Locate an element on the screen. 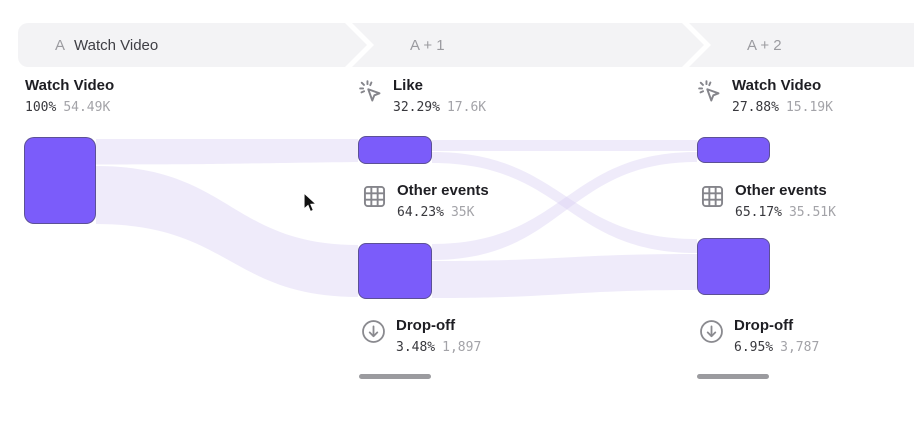 The width and height of the screenshot is (914, 440). dropoff-bar-a1 is located at coordinates (395, 376).